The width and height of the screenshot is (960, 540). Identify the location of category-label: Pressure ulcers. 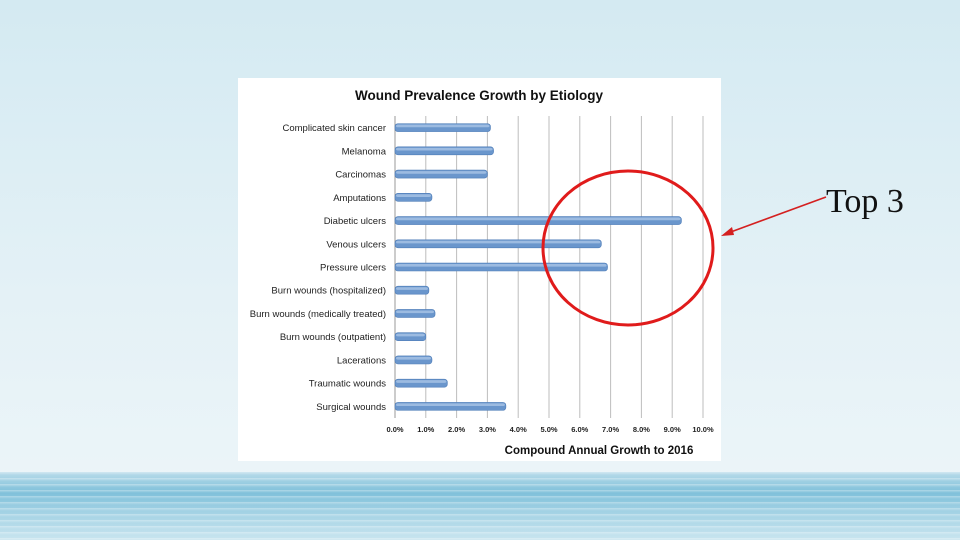
(353, 268).